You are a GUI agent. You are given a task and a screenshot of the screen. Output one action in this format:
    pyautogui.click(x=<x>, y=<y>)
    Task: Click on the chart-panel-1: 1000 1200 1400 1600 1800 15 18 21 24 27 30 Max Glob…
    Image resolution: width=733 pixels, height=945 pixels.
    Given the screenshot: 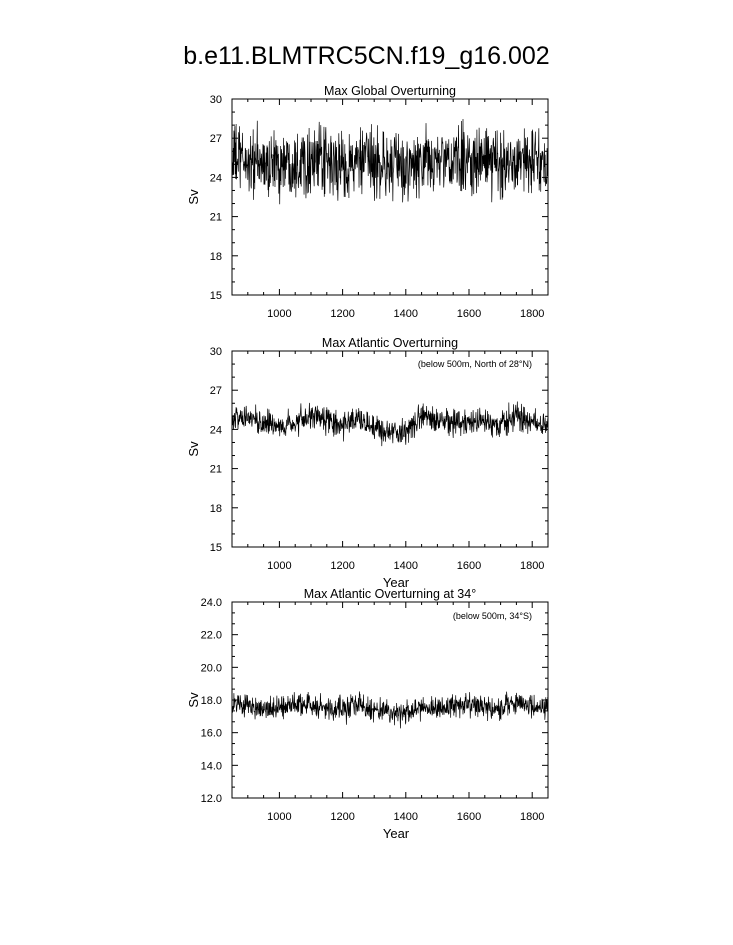 What is the action you would take?
    pyautogui.click(x=367, y=202)
    